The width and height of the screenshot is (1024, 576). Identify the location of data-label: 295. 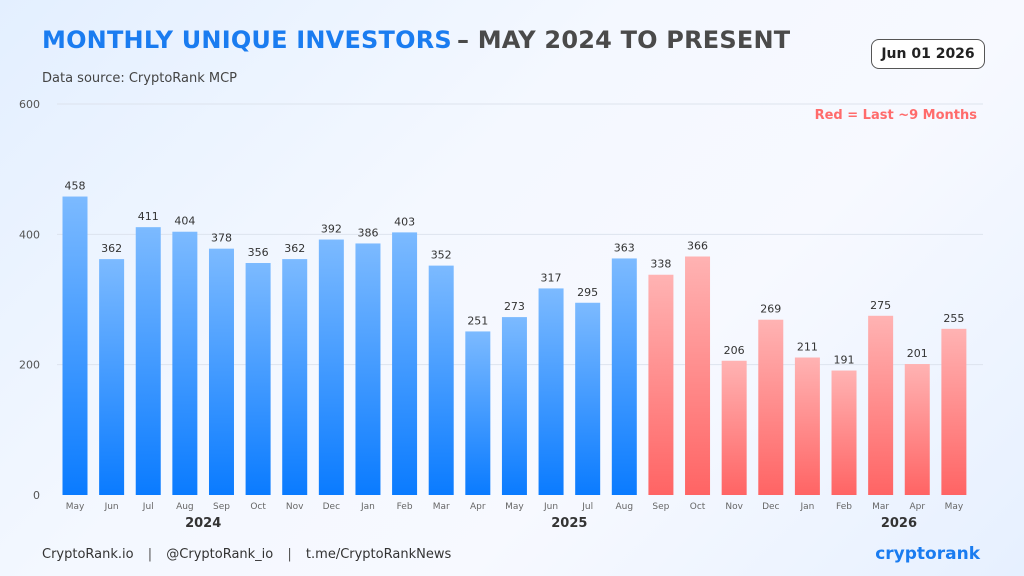
(587, 292).